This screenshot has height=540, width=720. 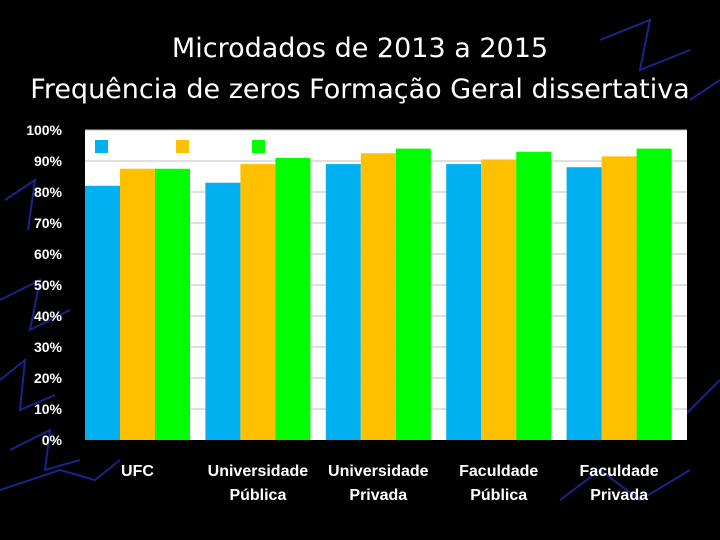 I want to click on x-category-label: UFC, so click(x=137, y=471).